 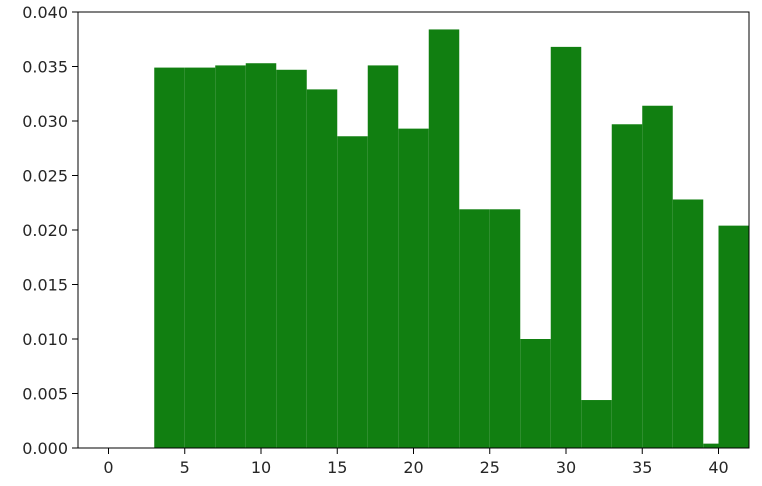 What do you see at coordinates (45, 394) in the screenshot?
I see `y-tick-label-1: 0.005` at bounding box center [45, 394].